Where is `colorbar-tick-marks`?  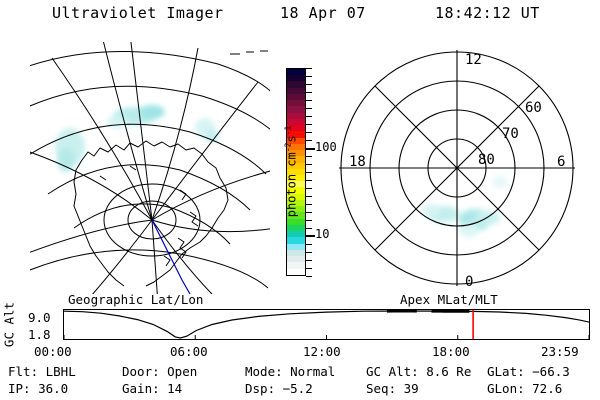
colorbar-tick-marks is located at coordinates (309, 172).